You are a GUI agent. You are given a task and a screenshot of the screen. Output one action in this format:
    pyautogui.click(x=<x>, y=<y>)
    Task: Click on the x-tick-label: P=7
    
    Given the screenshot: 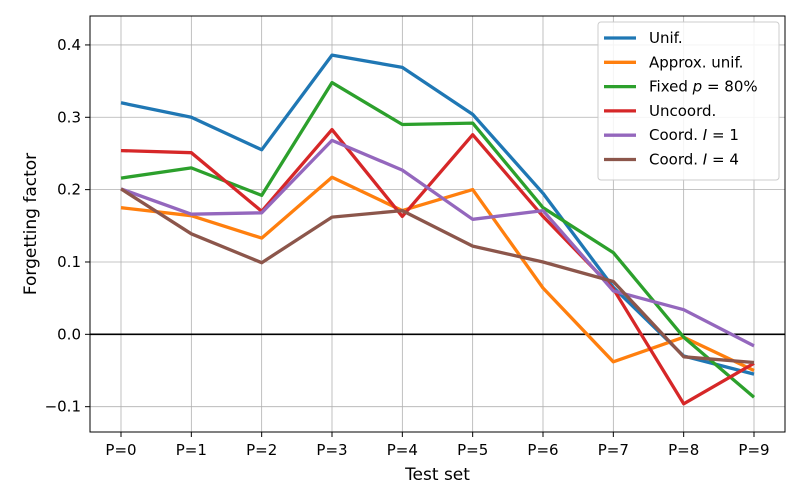 What is the action you would take?
    pyautogui.click(x=613, y=450)
    